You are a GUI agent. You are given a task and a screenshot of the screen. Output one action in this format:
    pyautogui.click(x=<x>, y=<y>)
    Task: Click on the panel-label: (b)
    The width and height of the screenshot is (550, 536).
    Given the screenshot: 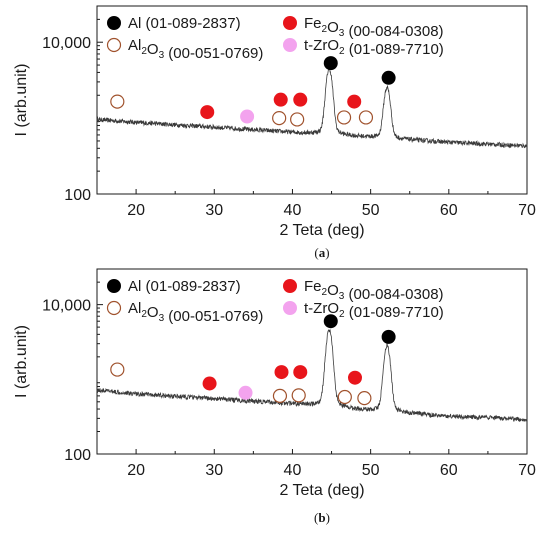 What is the action you would take?
    pyautogui.click(x=322, y=517)
    